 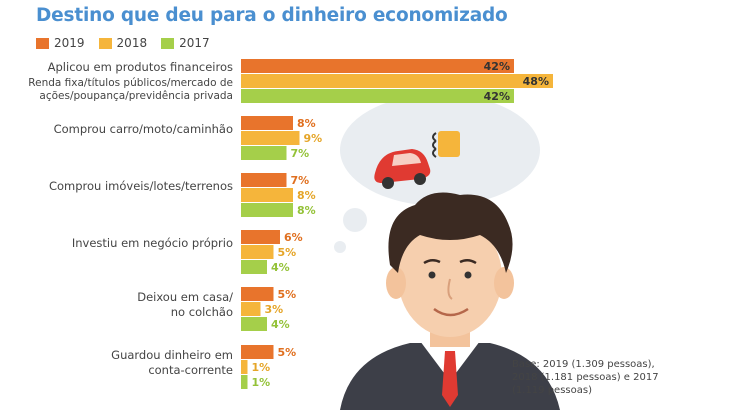 What do you see at coordinates (446, 144) in the screenshot?
I see `bag-icon` at bounding box center [446, 144].